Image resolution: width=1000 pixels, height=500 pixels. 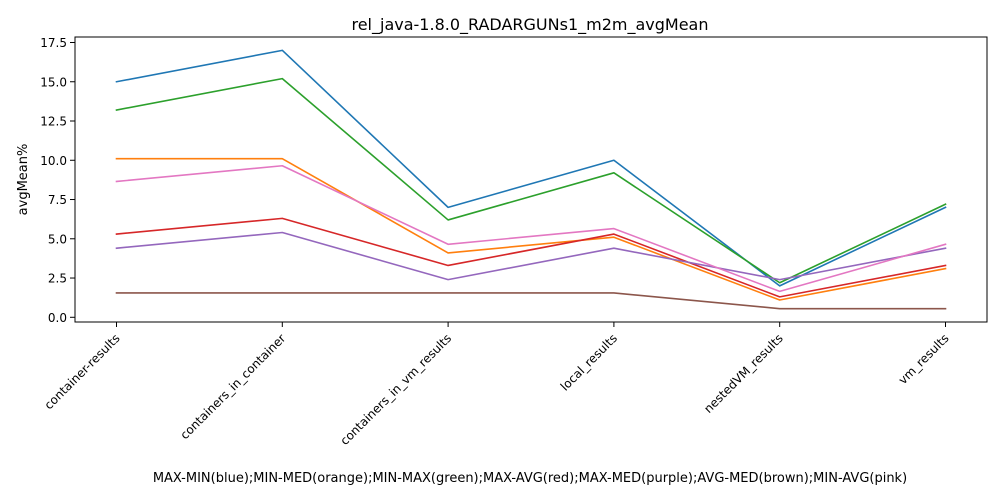 What do you see at coordinates (53, 122) in the screenshot?
I see `y-tick-label: 12.5` at bounding box center [53, 122].